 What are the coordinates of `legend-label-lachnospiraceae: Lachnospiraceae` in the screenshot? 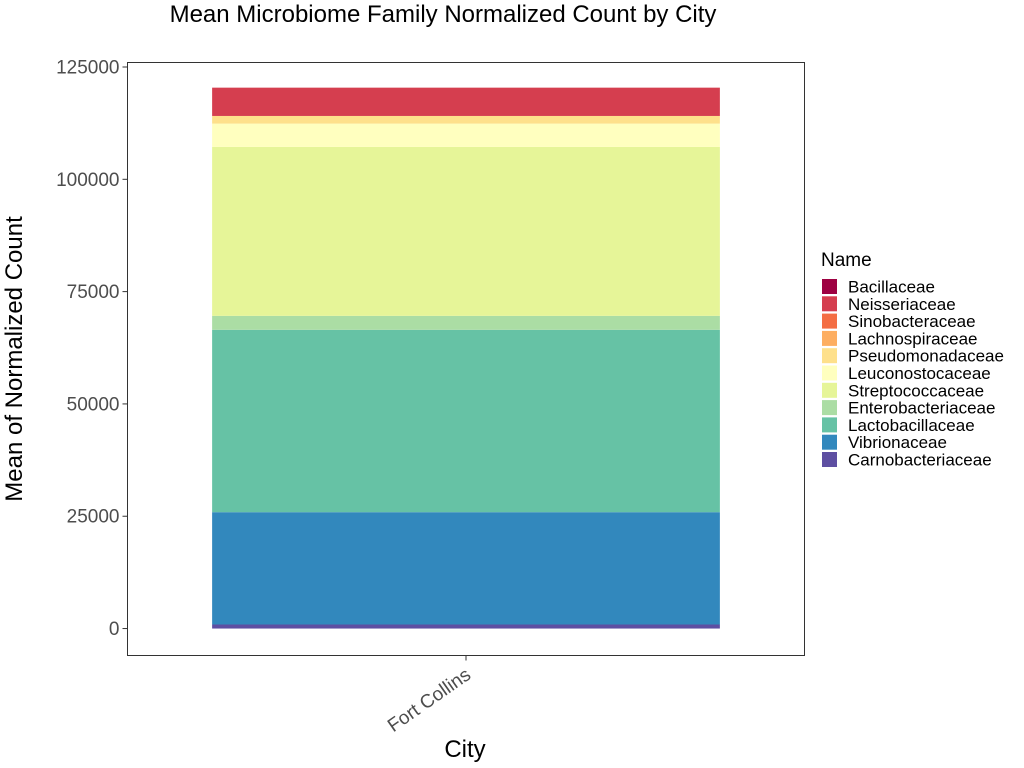 It's located at (912, 338).